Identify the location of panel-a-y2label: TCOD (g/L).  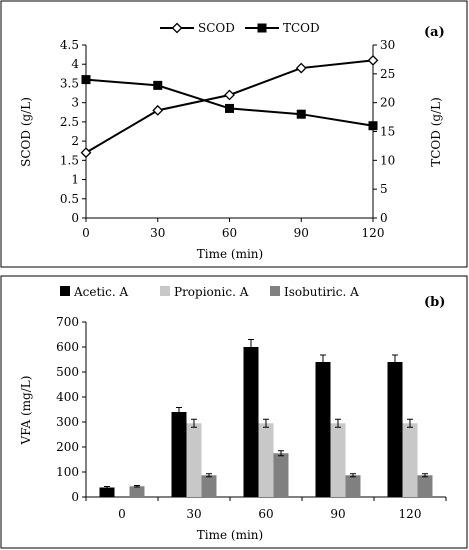
(436, 132).